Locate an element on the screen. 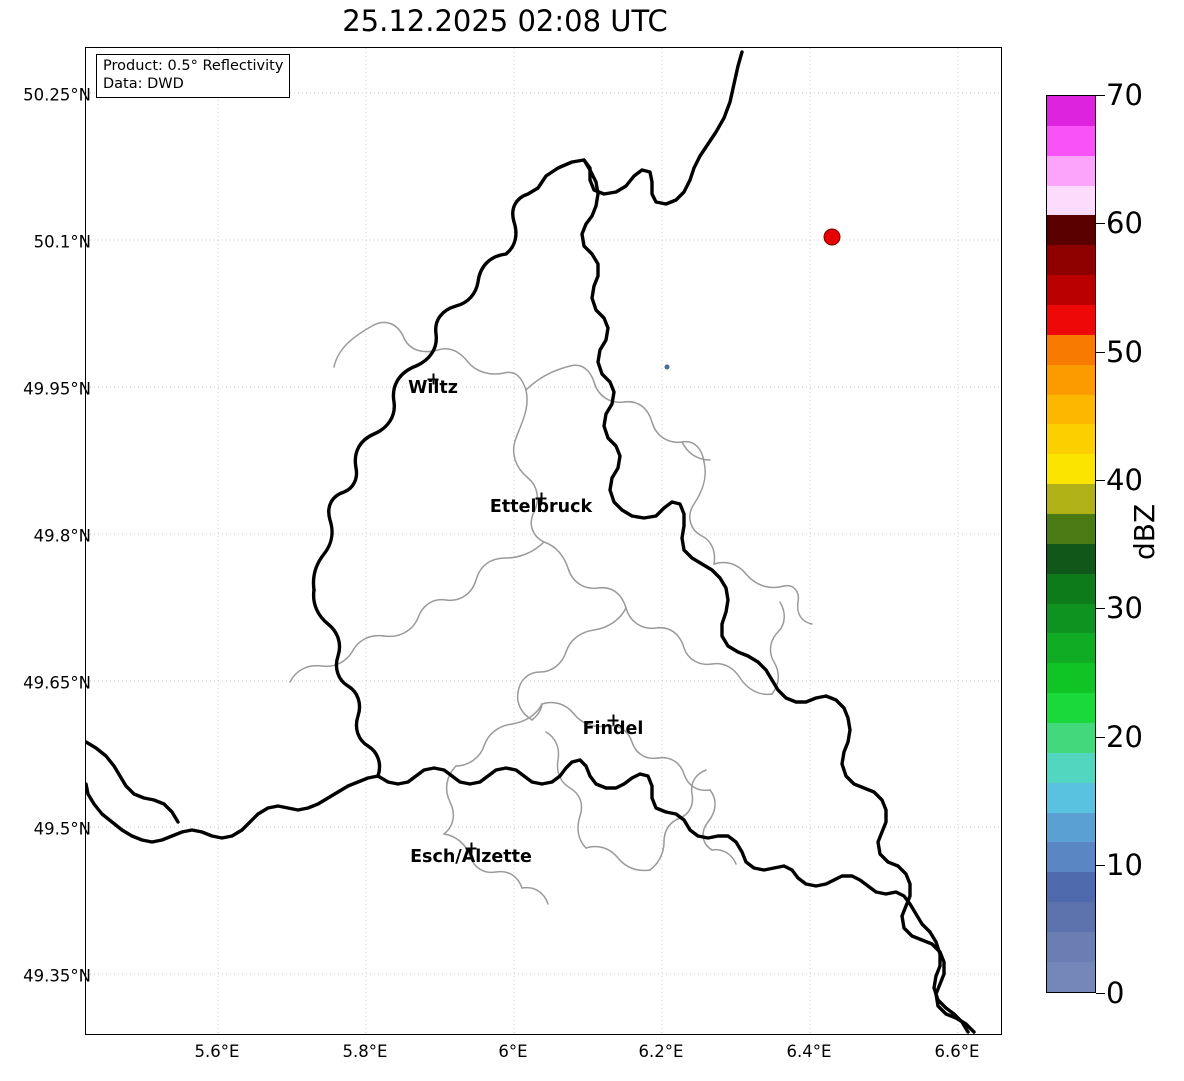 Image resolution: width=1184 pixels, height=1081 pixels. reflectivity-colorbar is located at coordinates (1071, 544).